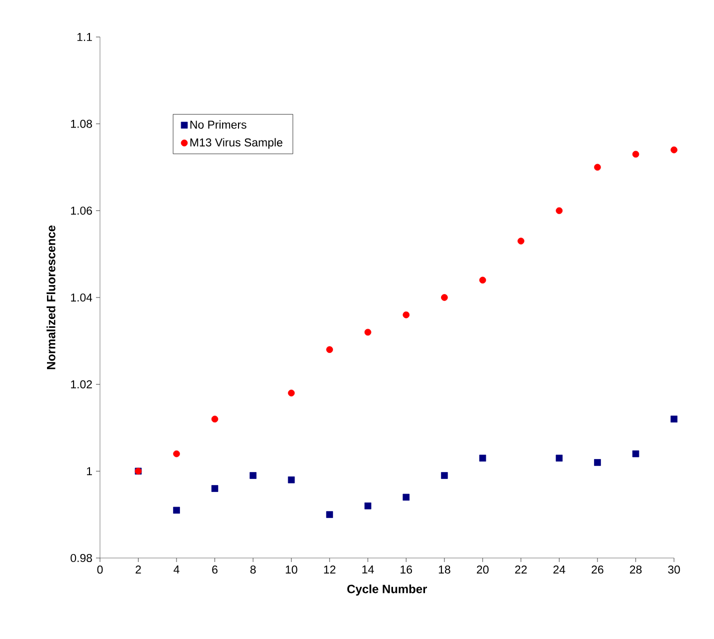  What do you see at coordinates (138, 570) in the screenshot?
I see `x-tick-label: 2` at bounding box center [138, 570].